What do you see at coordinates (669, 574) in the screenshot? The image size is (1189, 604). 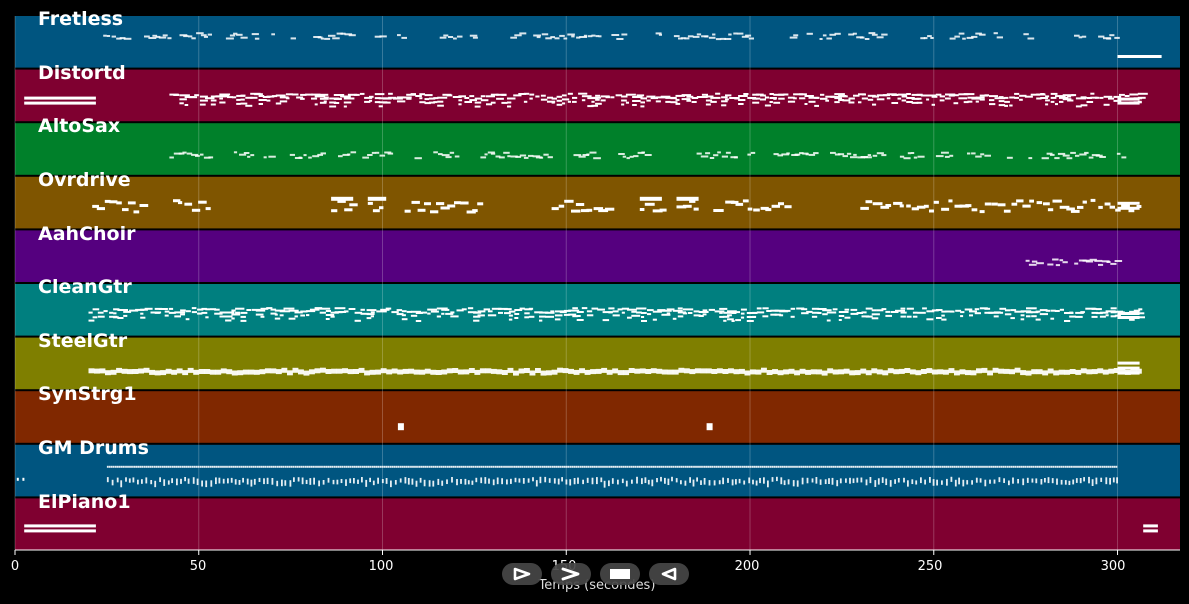 I see `rewind-button` at bounding box center [669, 574].